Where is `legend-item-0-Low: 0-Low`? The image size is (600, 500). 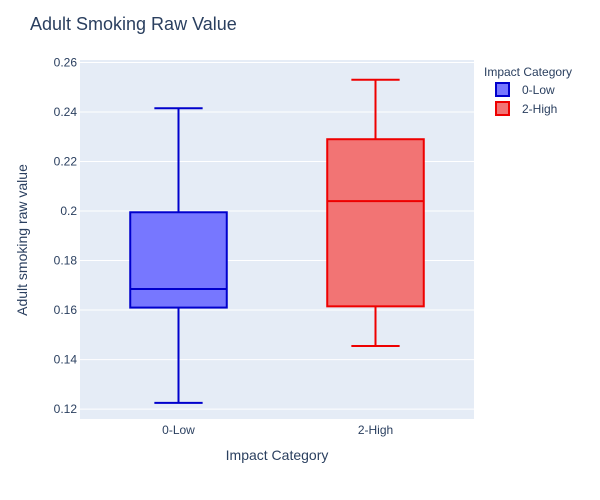 legend-item-0-Low: 0-Low is located at coordinates (525, 89).